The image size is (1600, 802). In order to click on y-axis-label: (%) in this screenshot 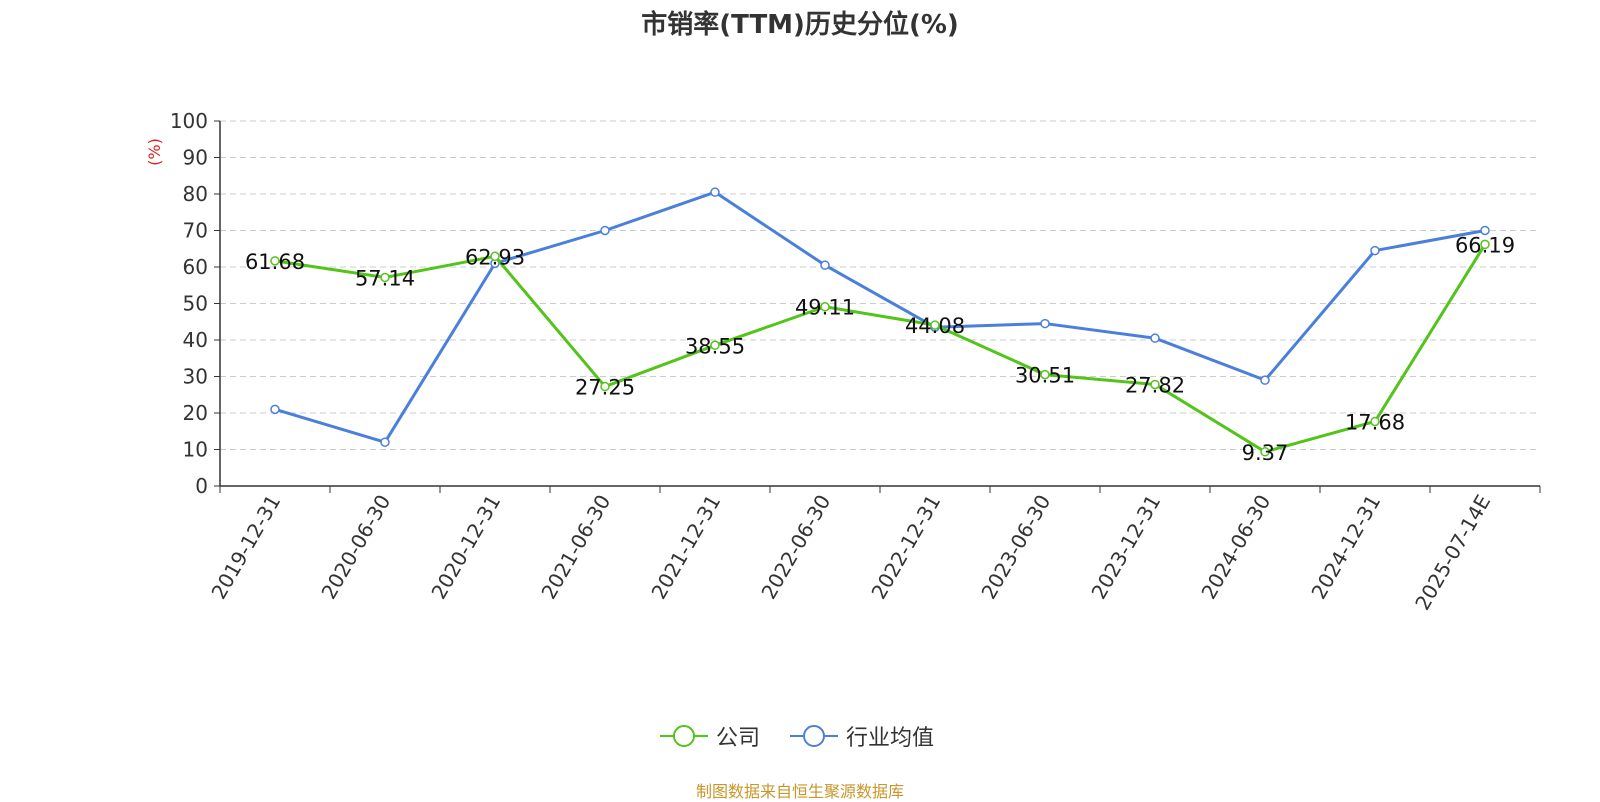, I will do `click(154, 152)`.